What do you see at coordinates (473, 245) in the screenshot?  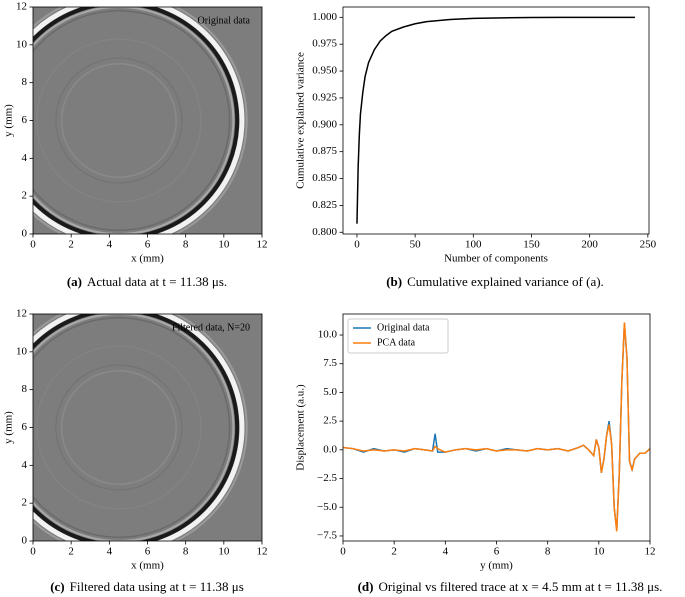 I see `x-tick-label: 100` at bounding box center [473, 245].